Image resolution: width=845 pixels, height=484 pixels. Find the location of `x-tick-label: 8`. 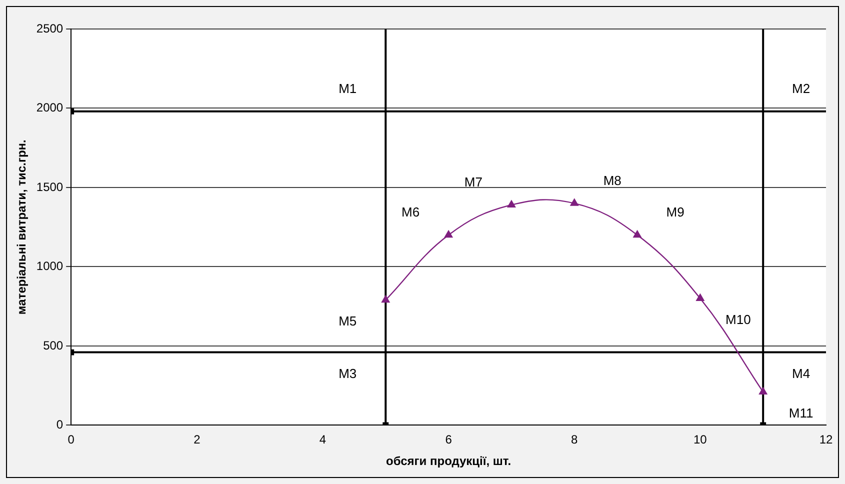

x-tick-label: 8 is located at coordinates (574, 439).